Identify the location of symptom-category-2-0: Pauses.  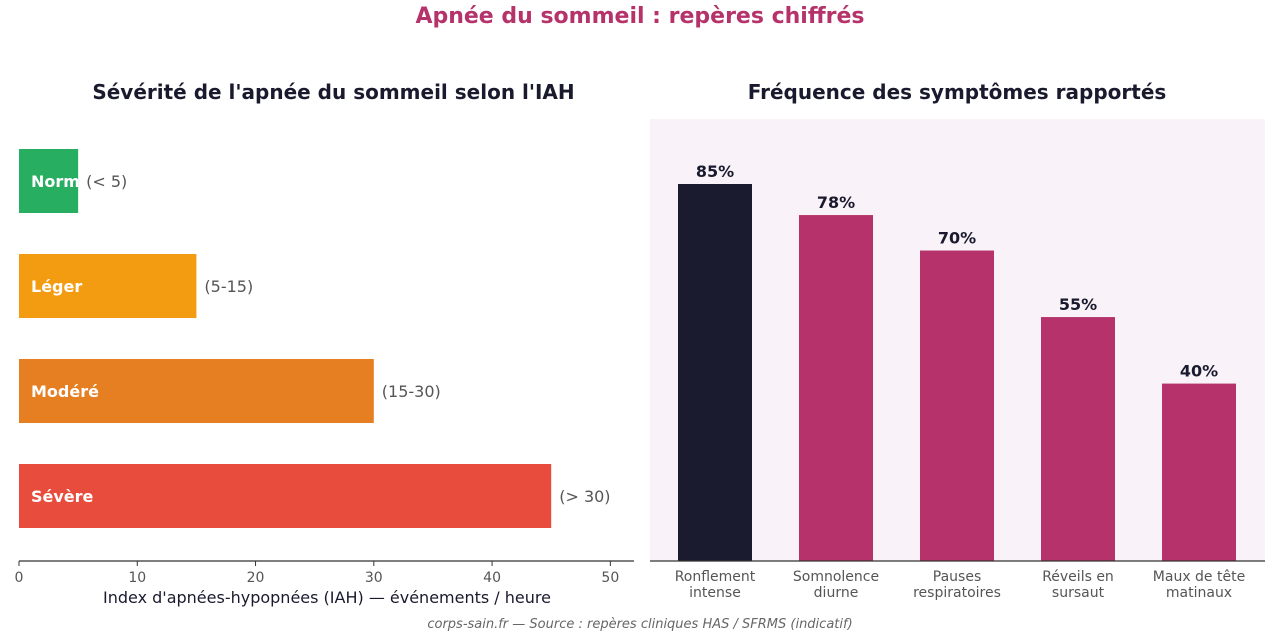
(957, 577).